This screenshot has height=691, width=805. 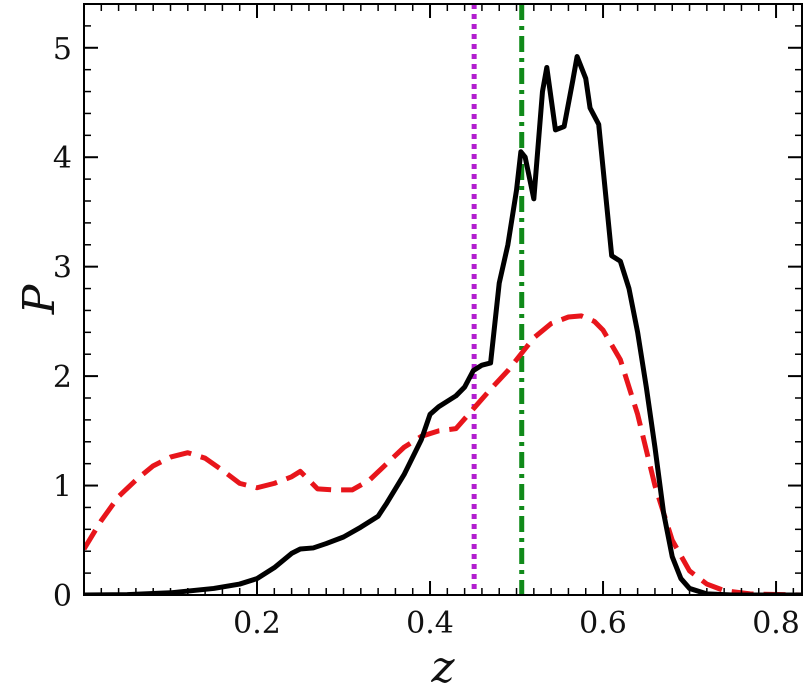 I want to click on y-tick-label: 0, so click(x=62, y=596).